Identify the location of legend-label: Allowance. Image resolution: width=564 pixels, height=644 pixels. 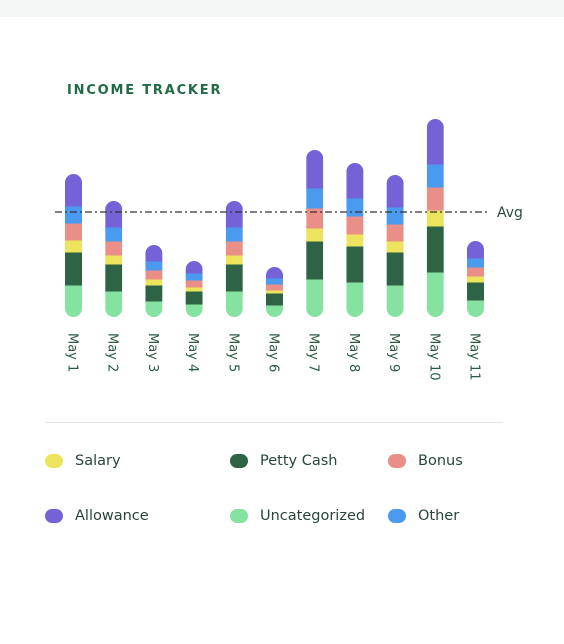
(112, 516).